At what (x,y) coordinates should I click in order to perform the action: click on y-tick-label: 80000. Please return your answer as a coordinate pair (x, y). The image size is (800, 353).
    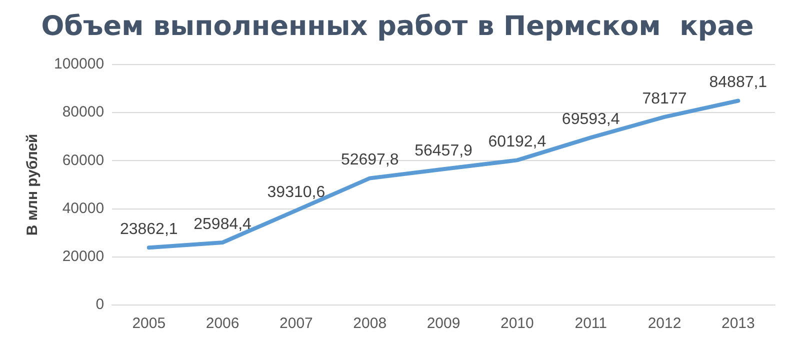
    Looking at the image, I should click on (83, 112).